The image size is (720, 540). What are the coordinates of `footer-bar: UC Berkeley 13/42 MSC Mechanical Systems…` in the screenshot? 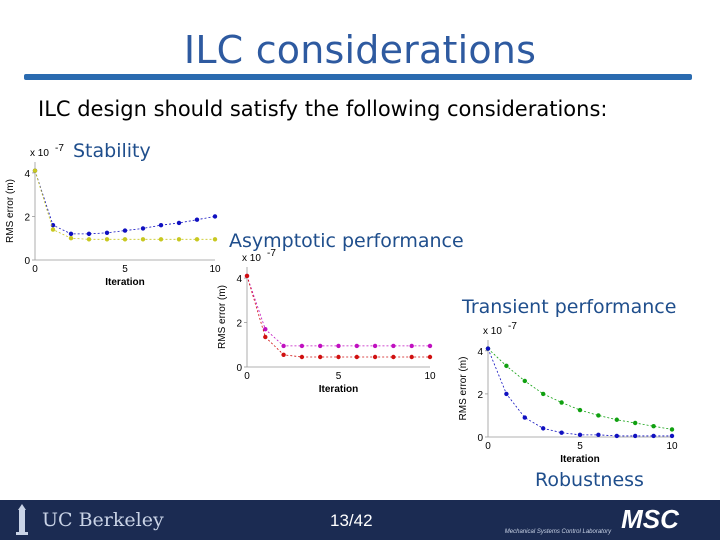 It's located at (360, 520).